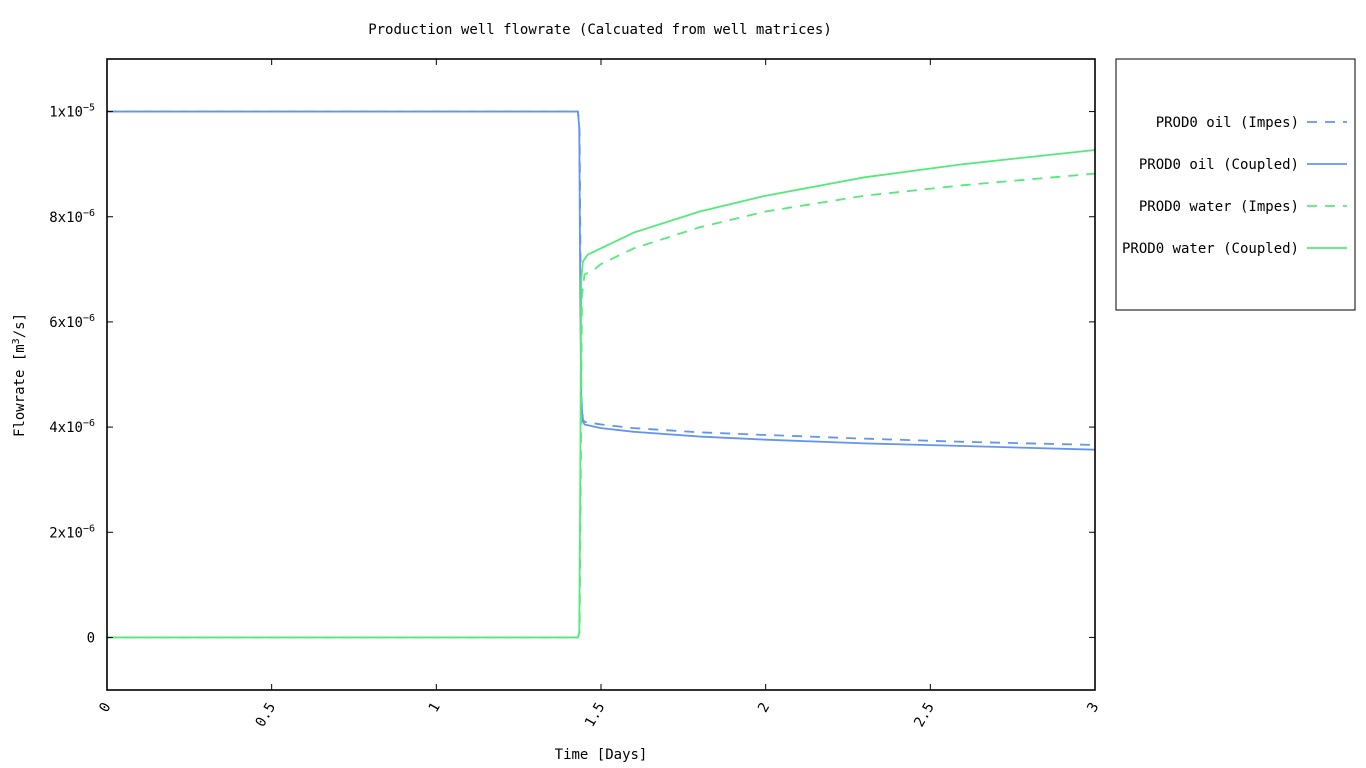 The height and width of the screenshot is (768, 1366). I want to click on y-tick-label: 6x10⁻⁶, so click(72, 322).